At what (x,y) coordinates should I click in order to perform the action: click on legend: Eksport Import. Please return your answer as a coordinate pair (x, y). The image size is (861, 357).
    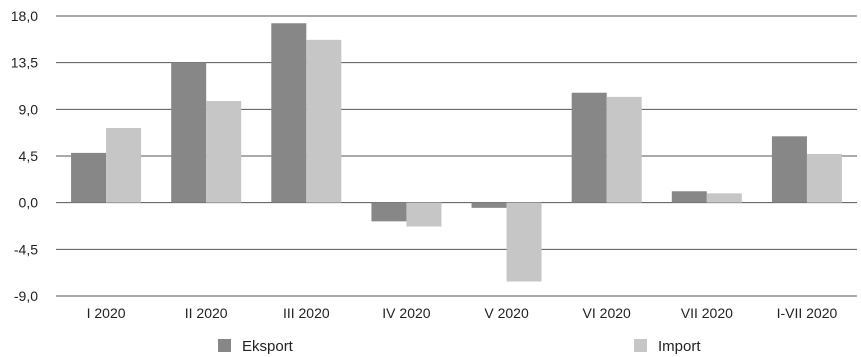
    Looking at the image, I should click on (459, 346).